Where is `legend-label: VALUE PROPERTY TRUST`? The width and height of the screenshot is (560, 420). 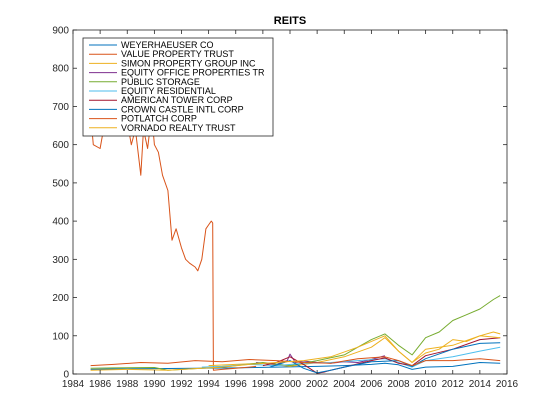
legend-label: VALUE PROPERTY TRUST is located at coordinates (177, 54).